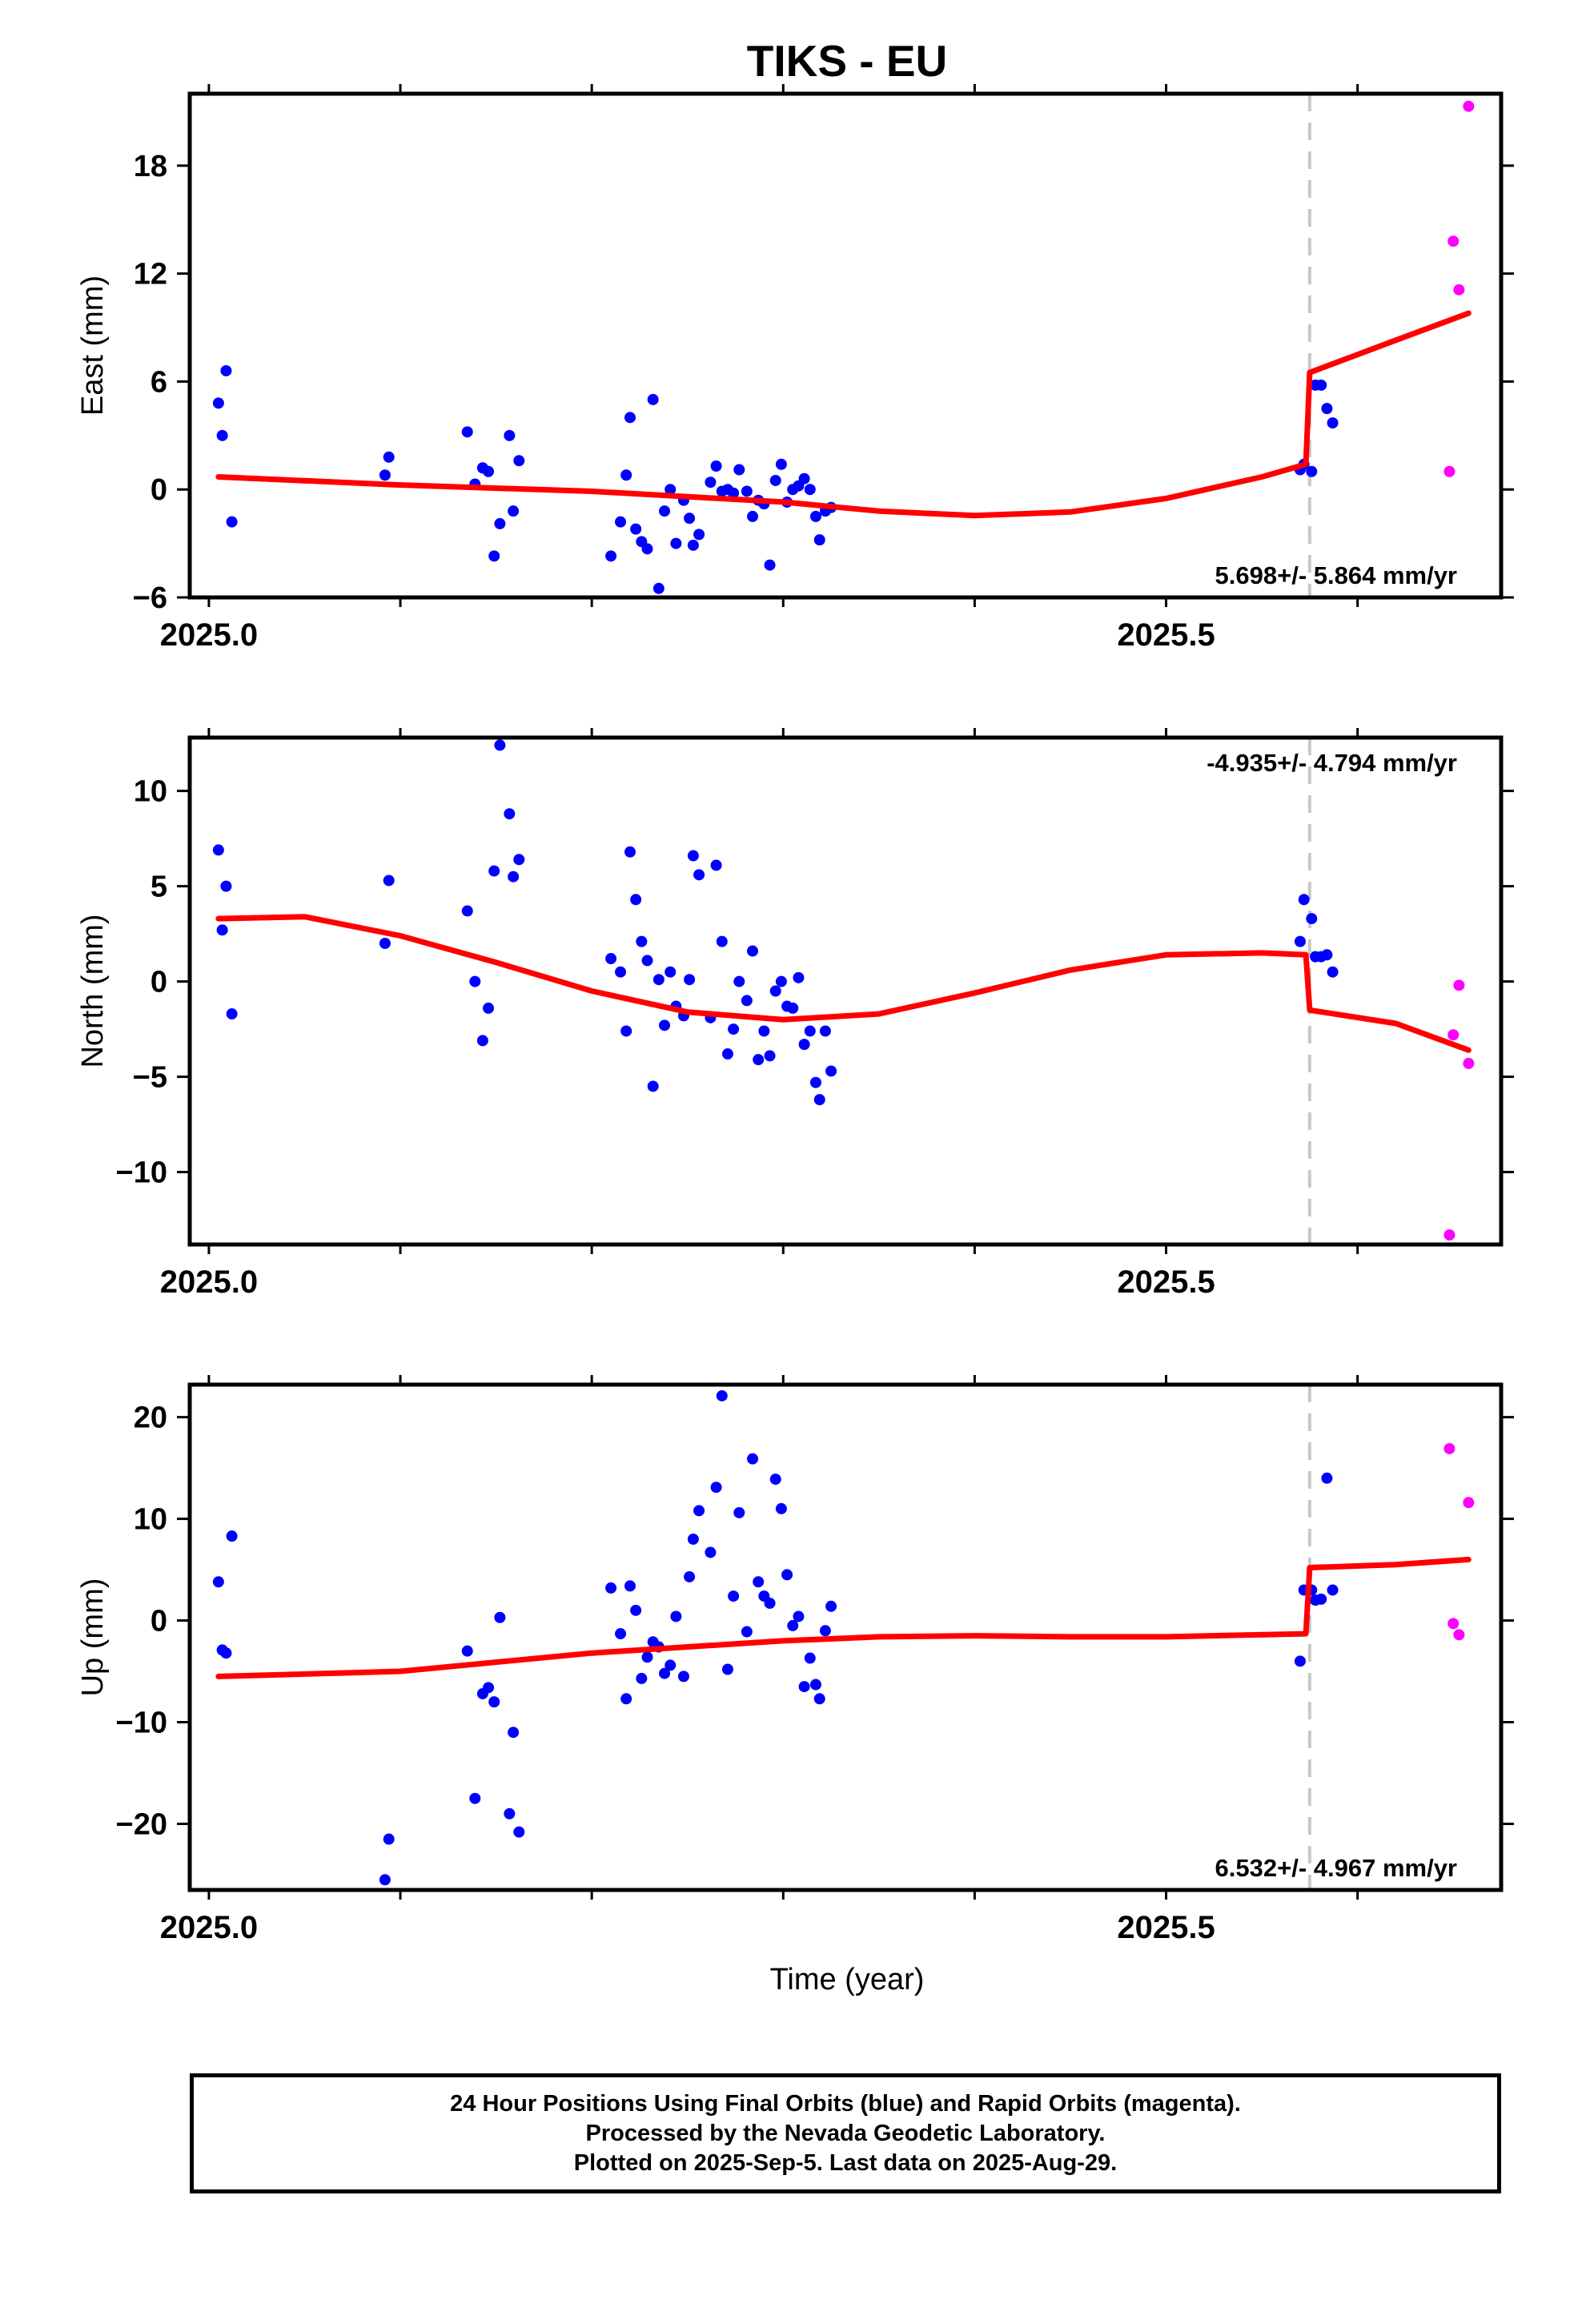  Describe the element at coordinates (844, 415) in the screenshot. I see `east-model-line` at that location.